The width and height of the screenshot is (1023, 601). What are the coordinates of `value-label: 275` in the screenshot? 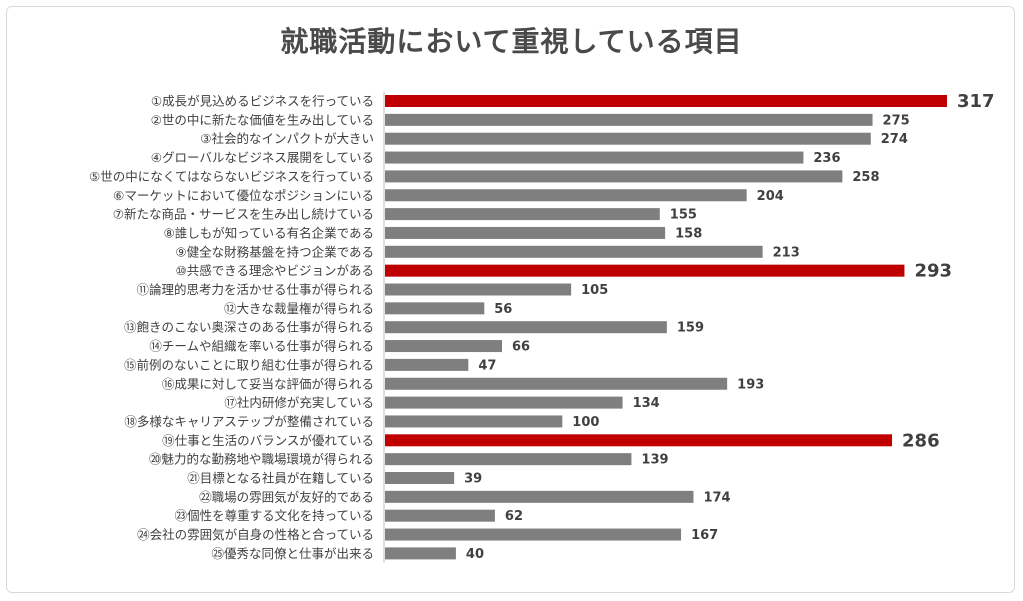 It's located at (896, 120).